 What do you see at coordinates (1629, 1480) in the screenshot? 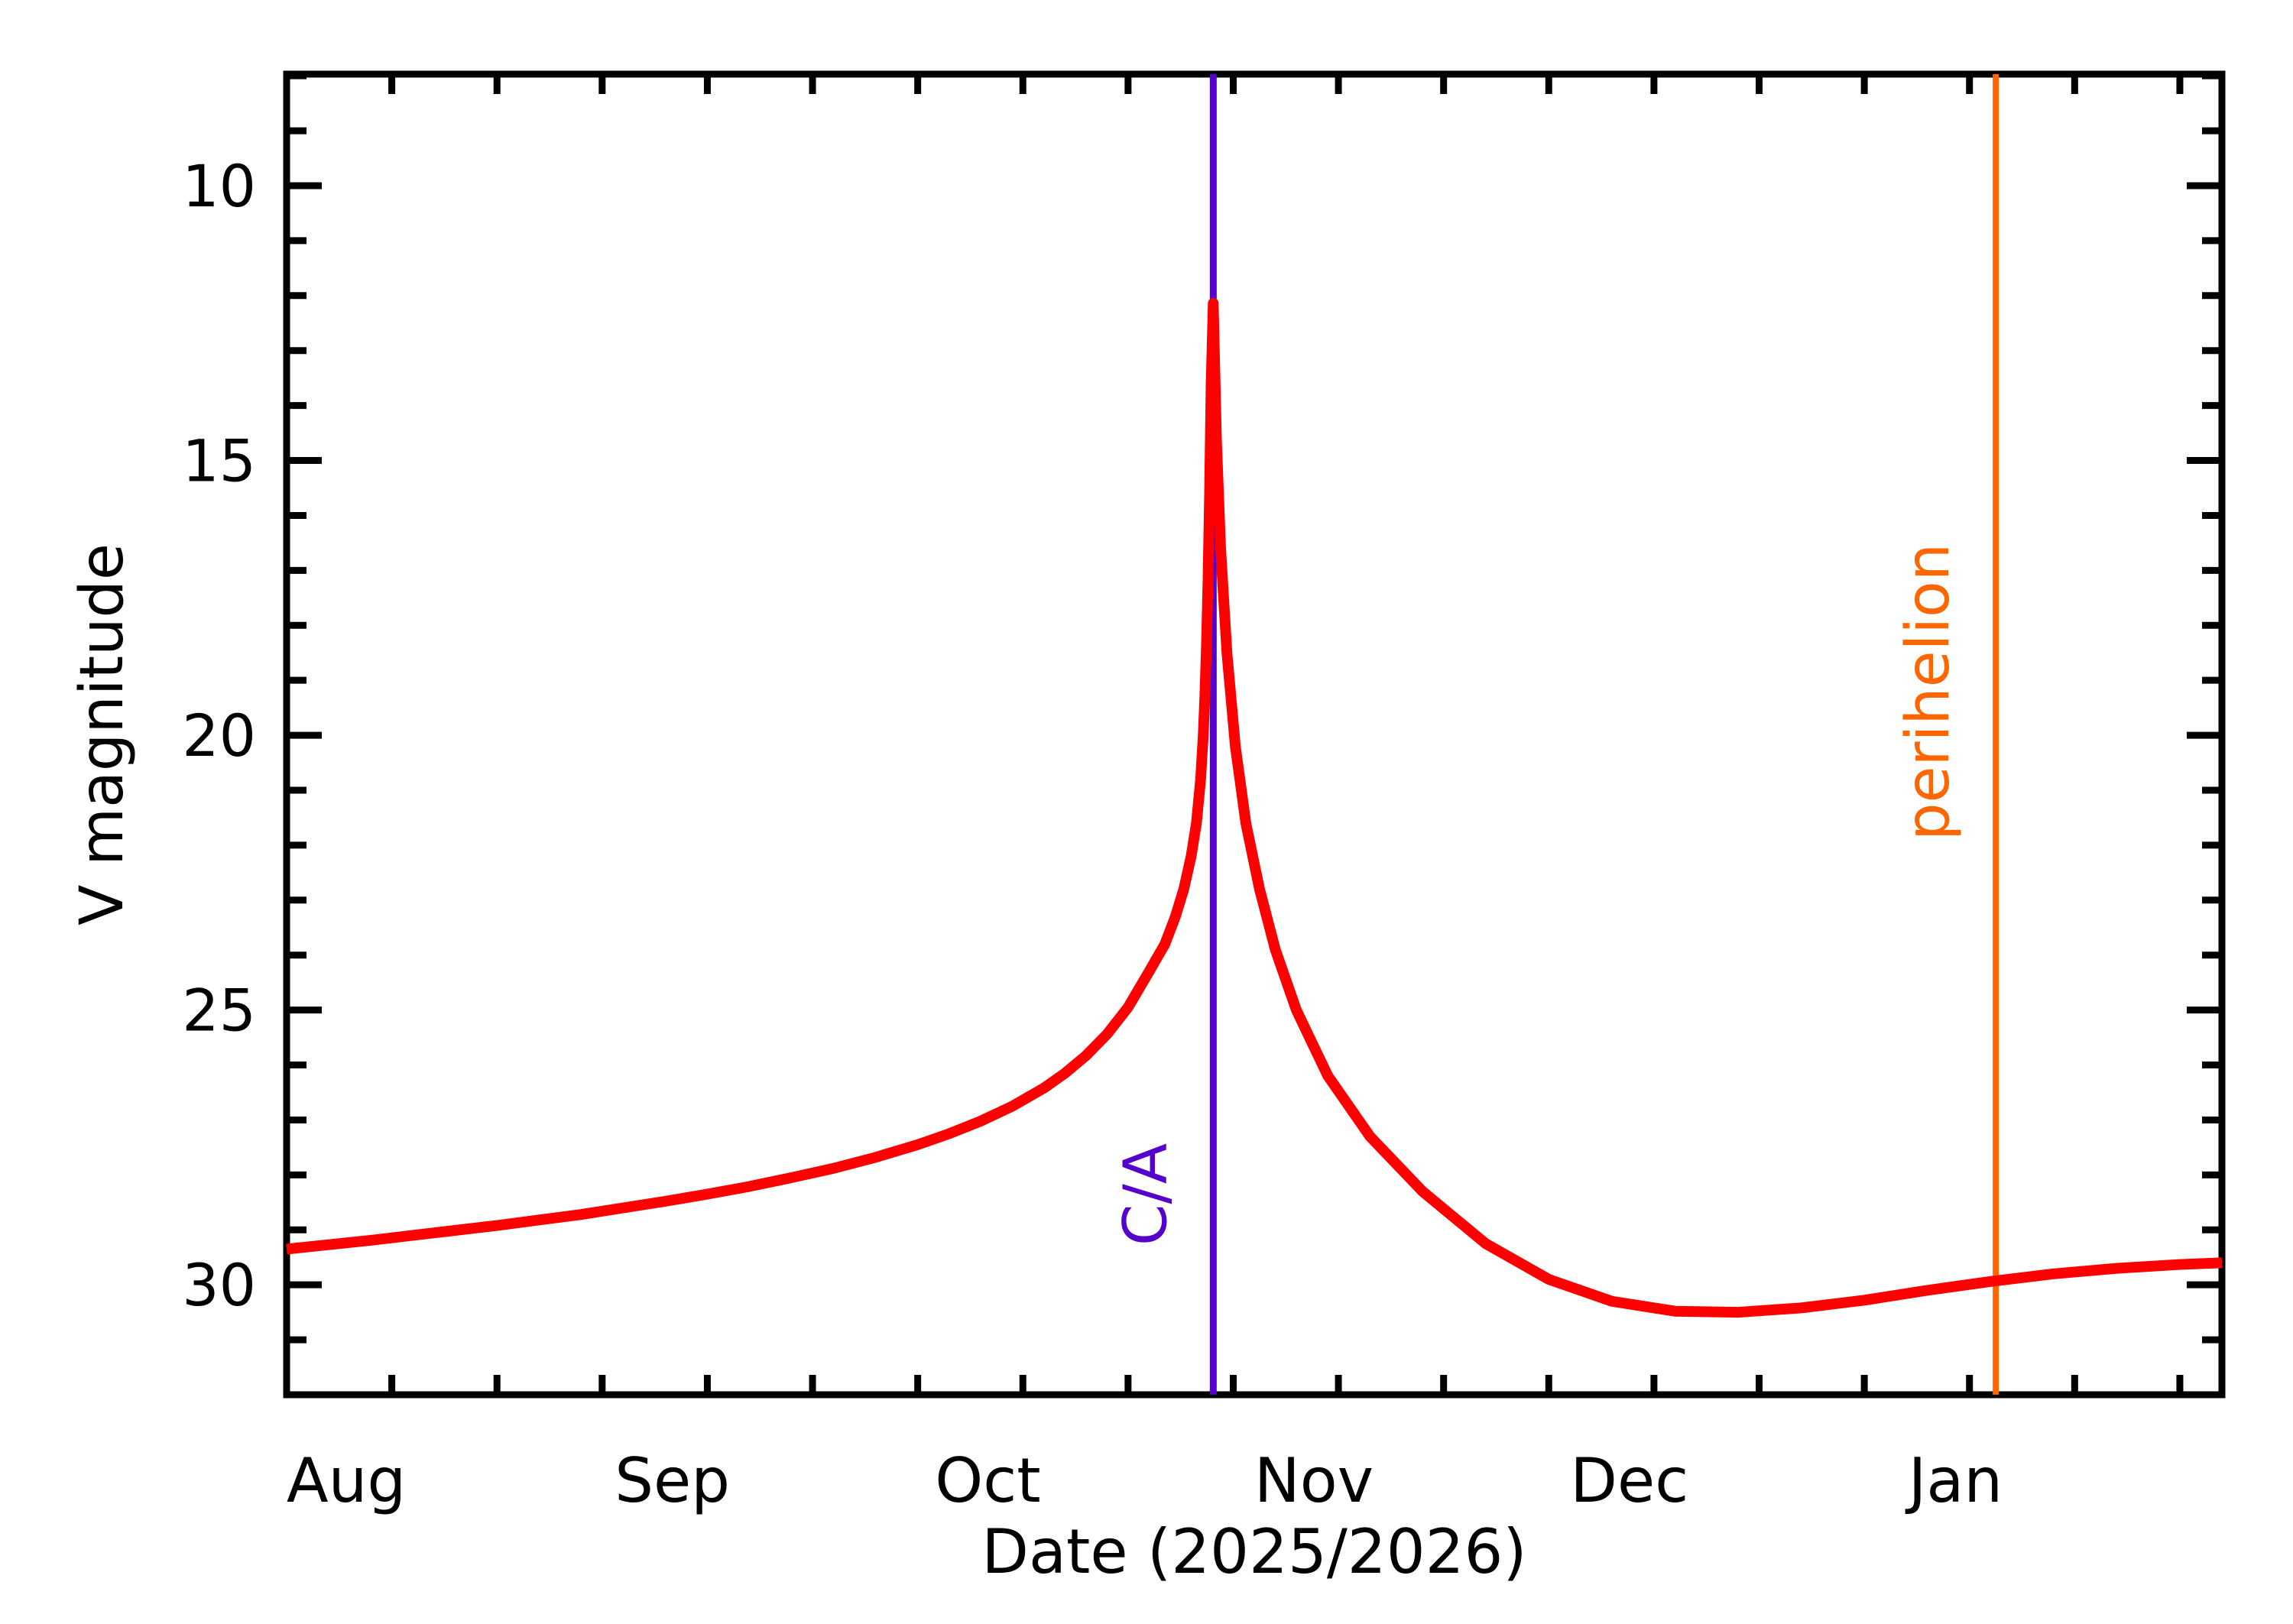
I see `x-tick-label: Dec` at bounding box center [1629, 1480].